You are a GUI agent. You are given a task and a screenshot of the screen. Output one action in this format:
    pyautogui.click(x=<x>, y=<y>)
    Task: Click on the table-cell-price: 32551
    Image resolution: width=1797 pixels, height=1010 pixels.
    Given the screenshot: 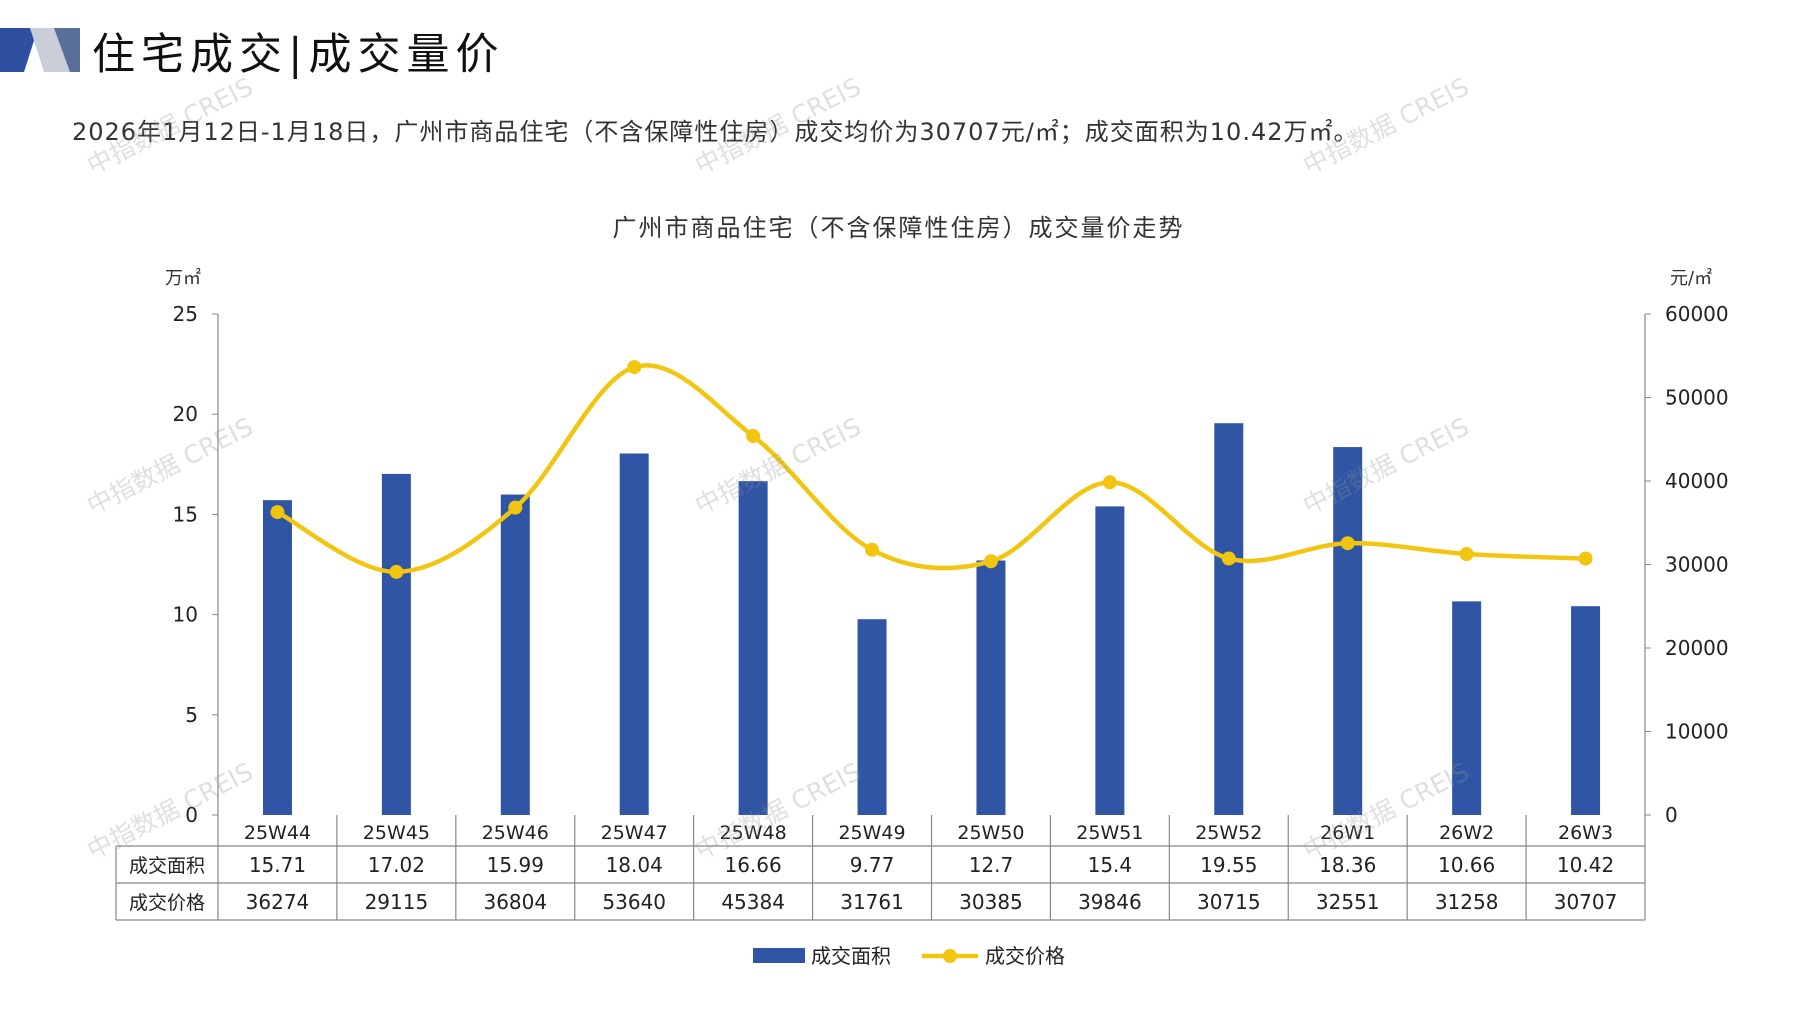 What is the action you would take?
    pyautogui.click(x=1348, y=902)
    